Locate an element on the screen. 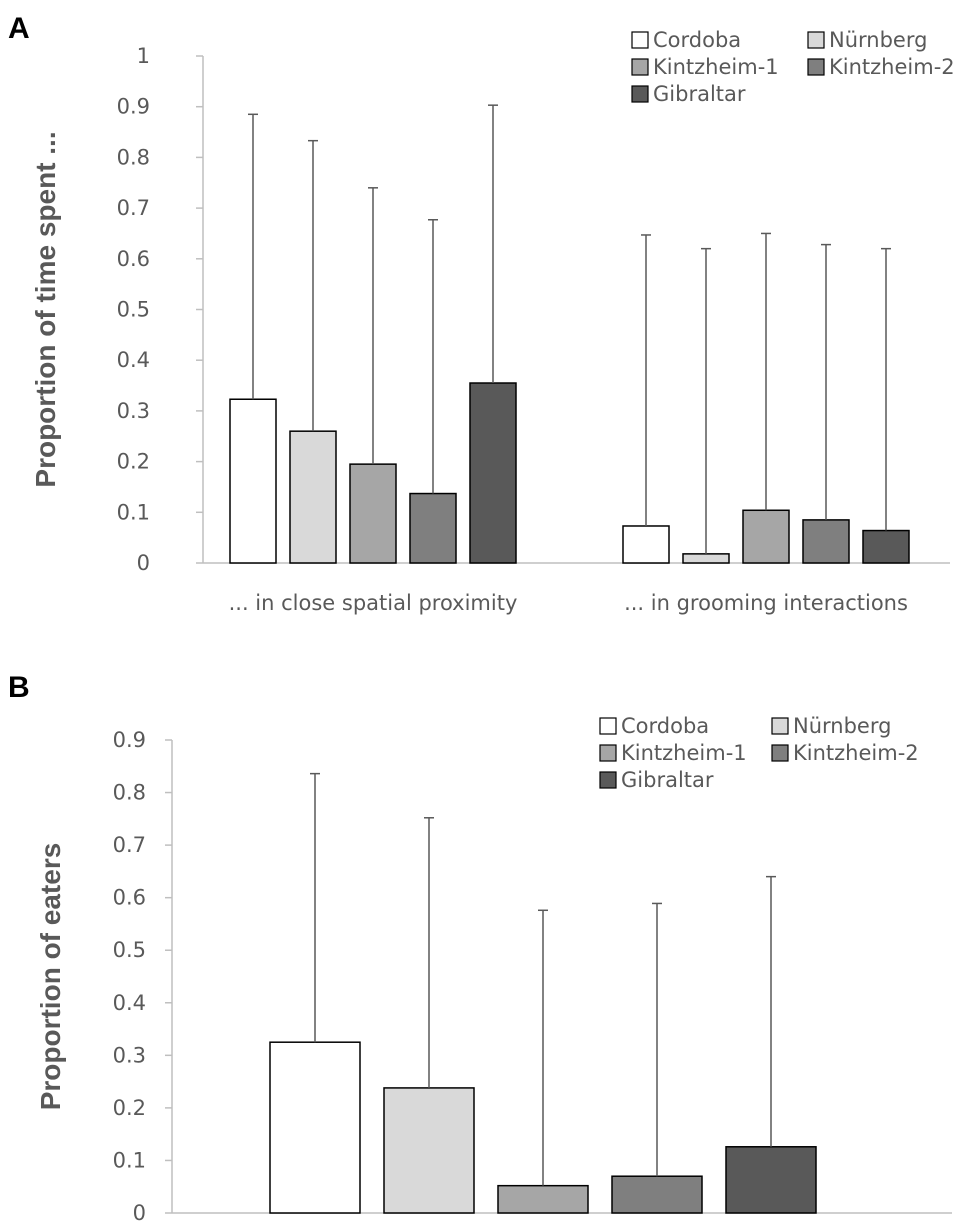  x-category-label: ... in close spatial proximity is located at coordinates (373, 603).